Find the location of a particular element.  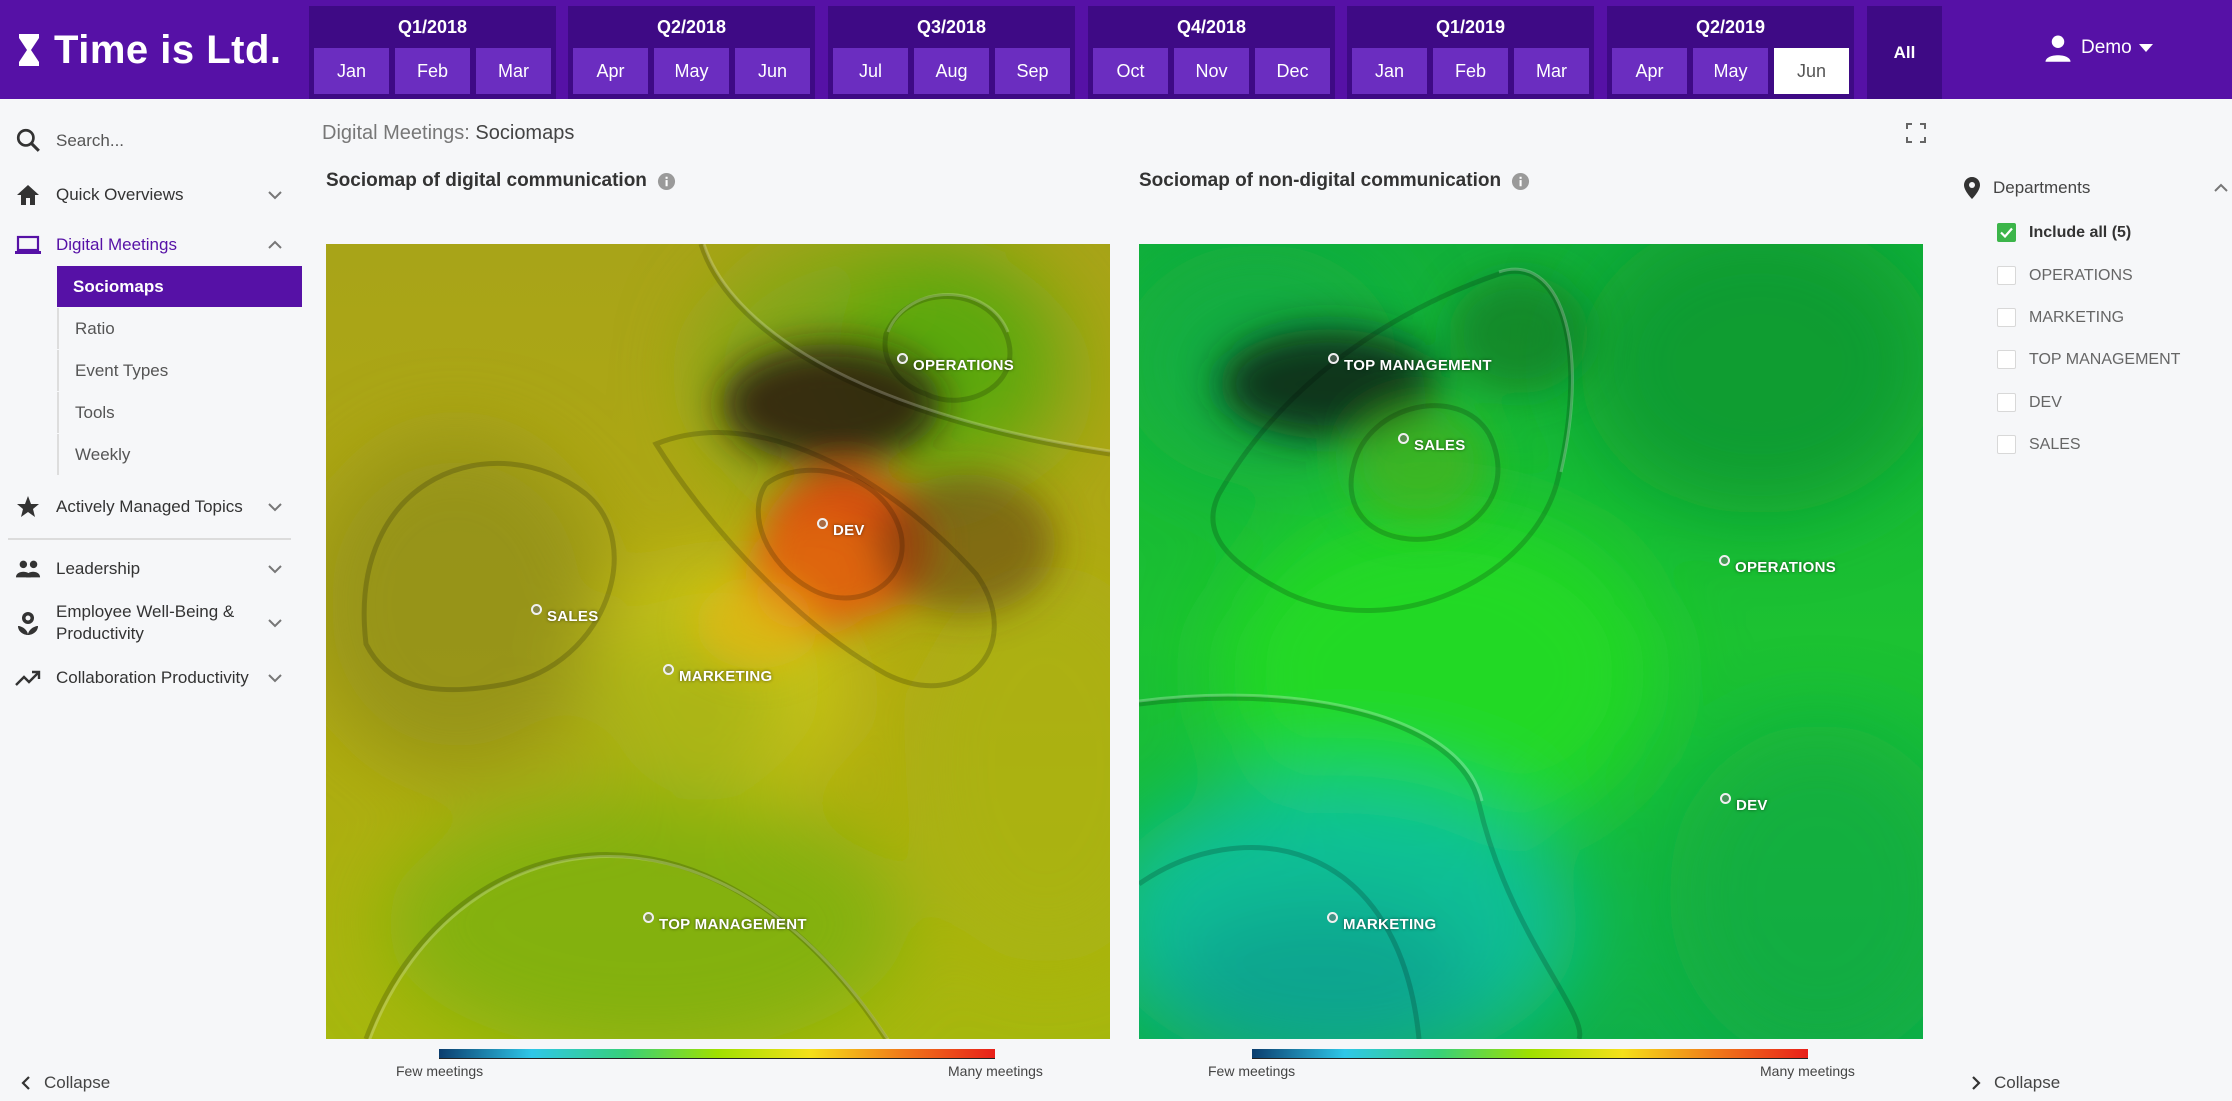

department-label: Include all (5) is located at coordinates (2080, 232).